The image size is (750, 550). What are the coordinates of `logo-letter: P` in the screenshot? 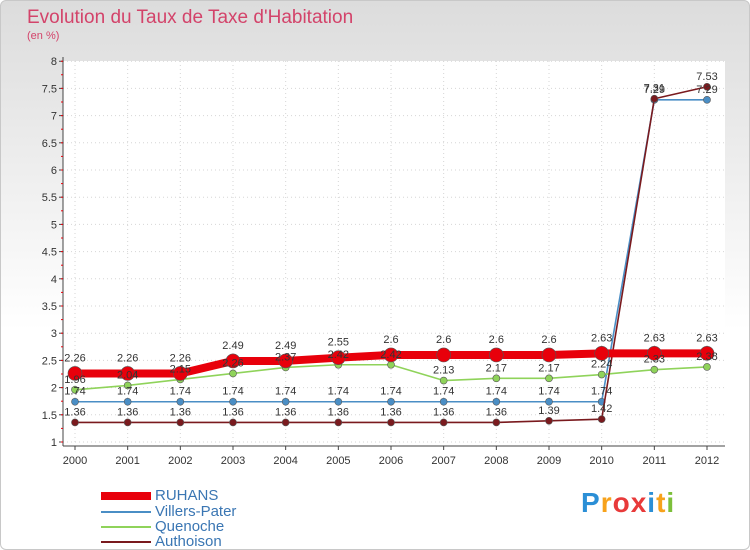 It's located at (591, 502).